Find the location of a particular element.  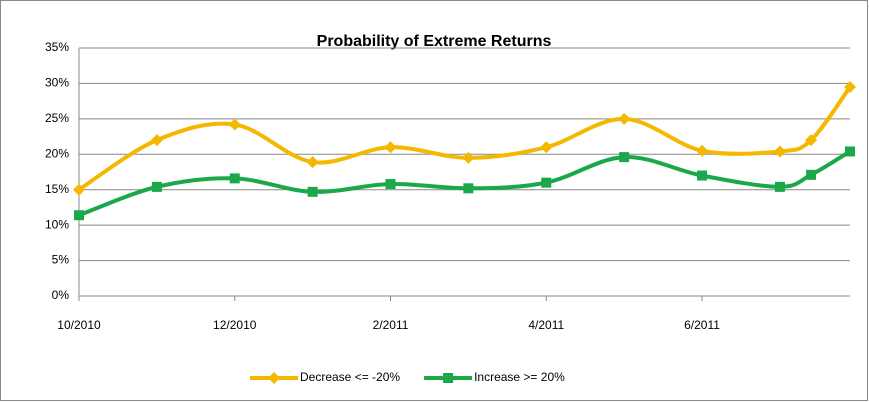

x-tick-label: 4/2011 is located at coordinates (546, 325).